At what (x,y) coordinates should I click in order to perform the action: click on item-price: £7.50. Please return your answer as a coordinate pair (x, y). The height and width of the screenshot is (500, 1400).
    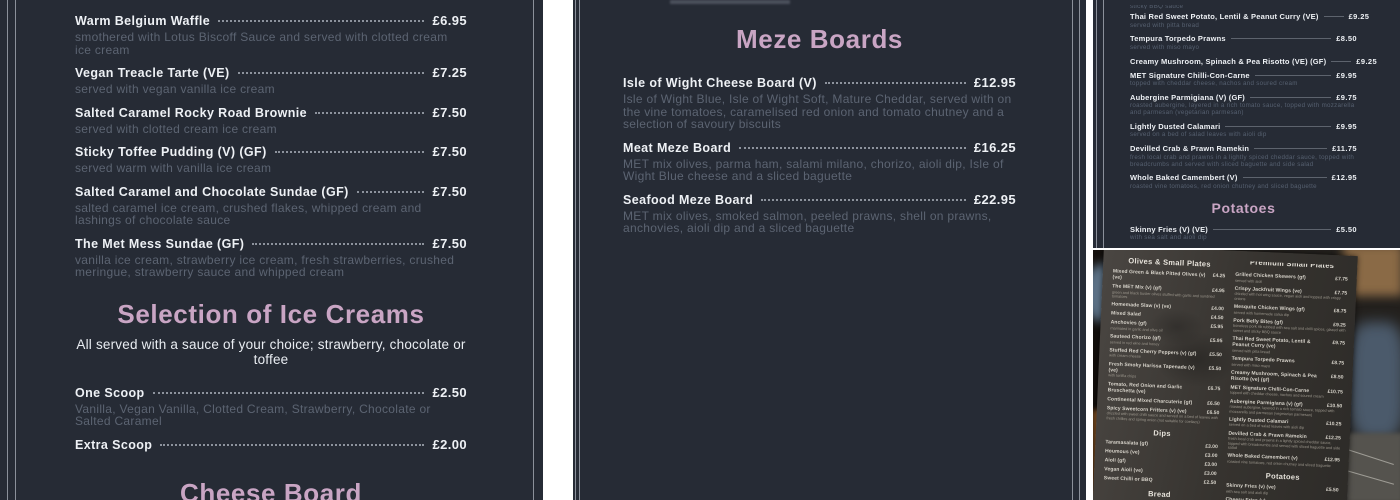
    Looking at the image, I should click on (449, 191).